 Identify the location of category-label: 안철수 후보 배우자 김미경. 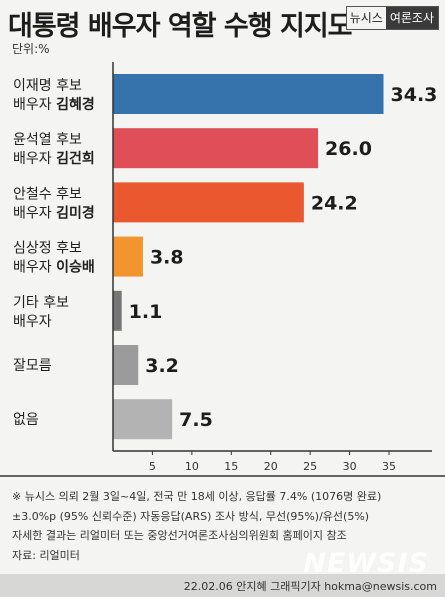
(54, 203).